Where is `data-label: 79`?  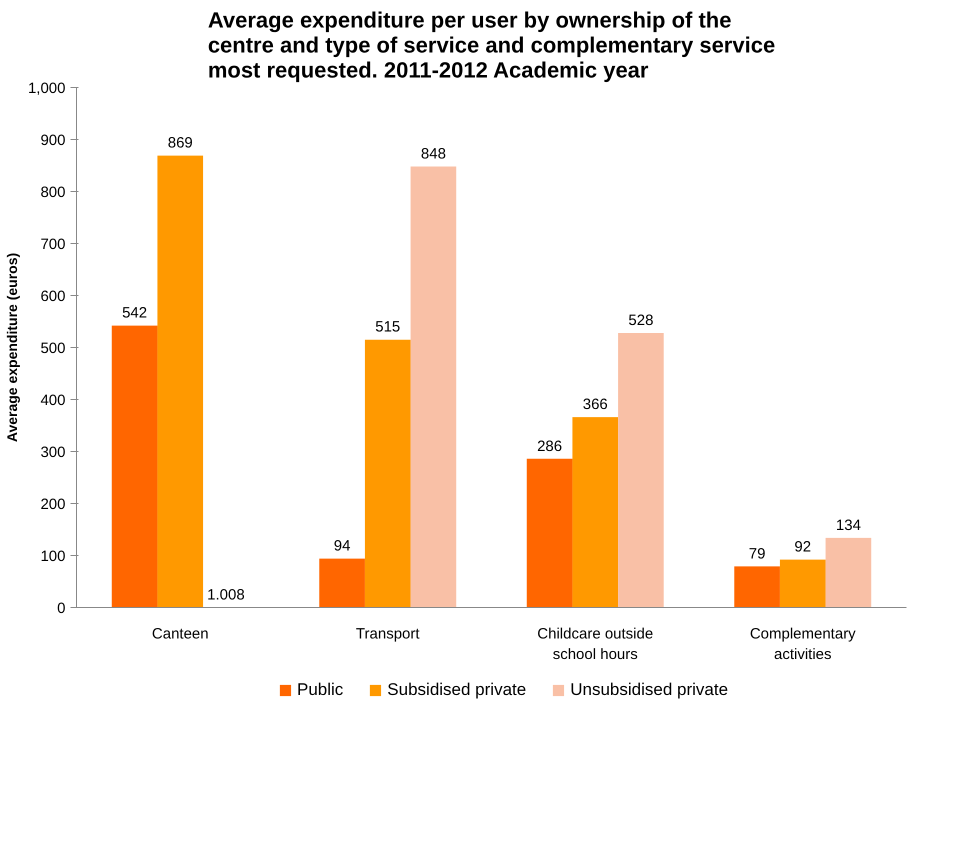 data-label: 79 is located at coordinates (757, 553).